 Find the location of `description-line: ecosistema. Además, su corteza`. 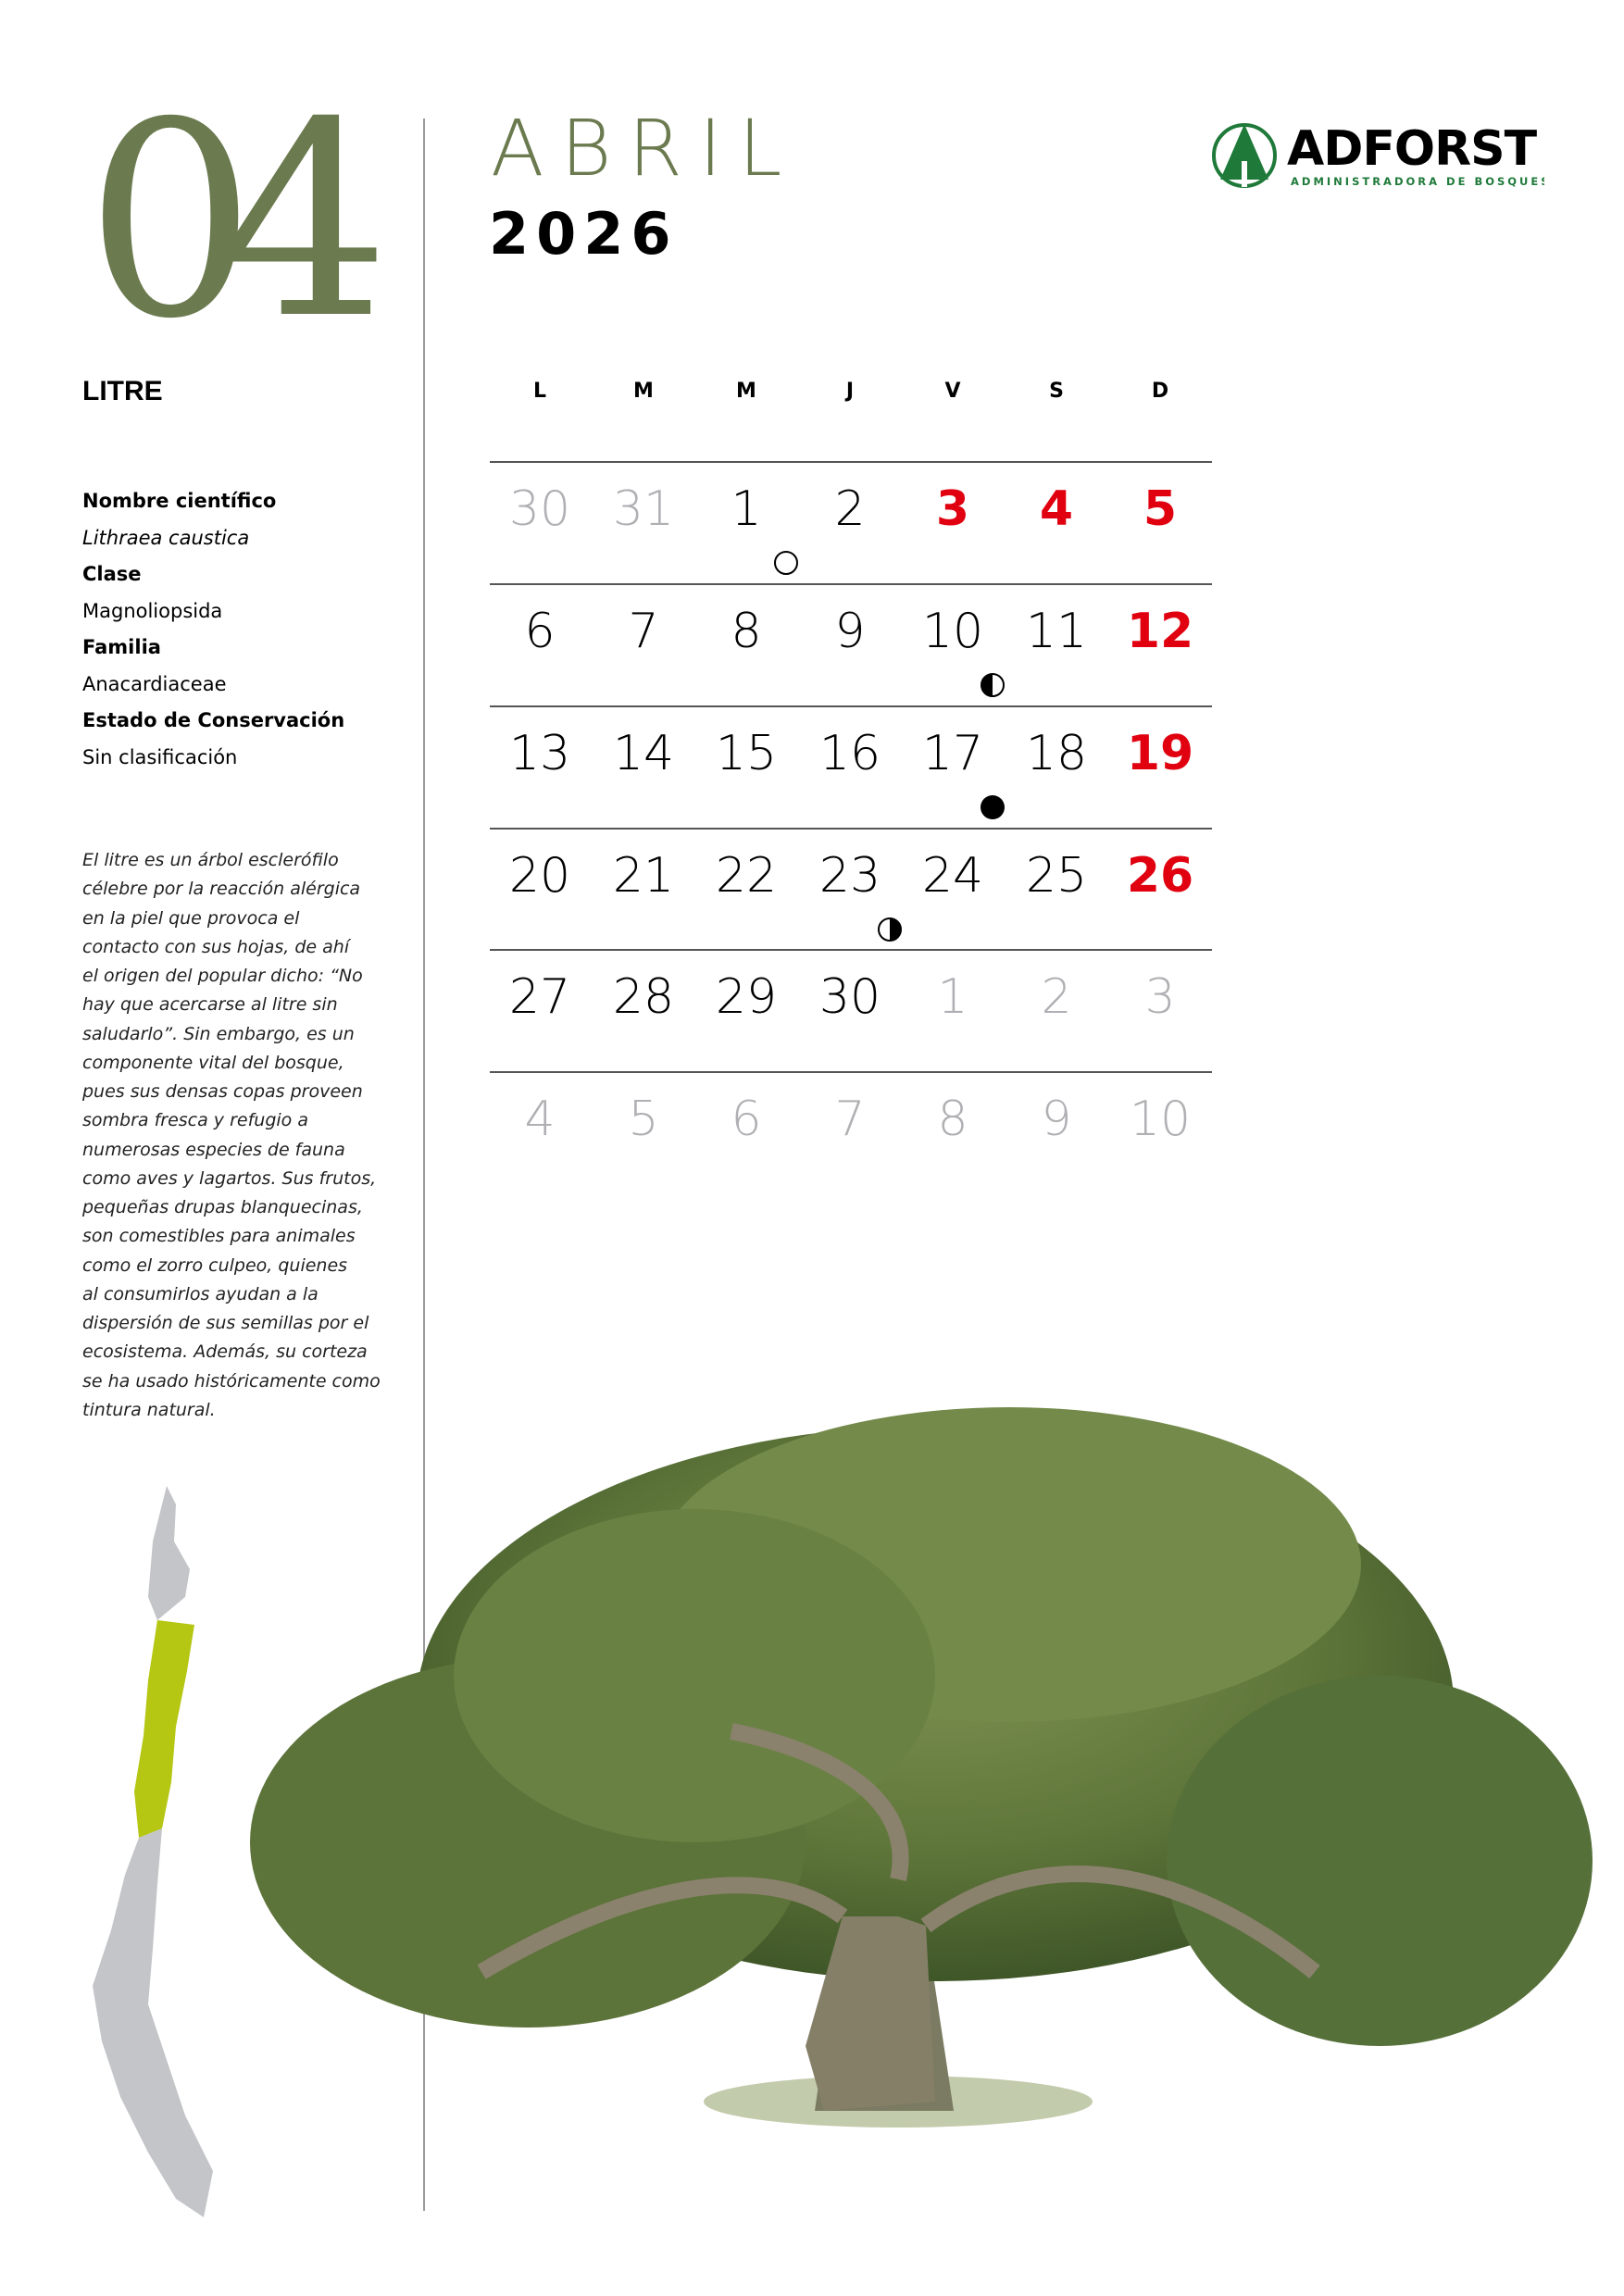

description-line: ecosistema. Además, su corteza is located at coordinates (225, 1352).